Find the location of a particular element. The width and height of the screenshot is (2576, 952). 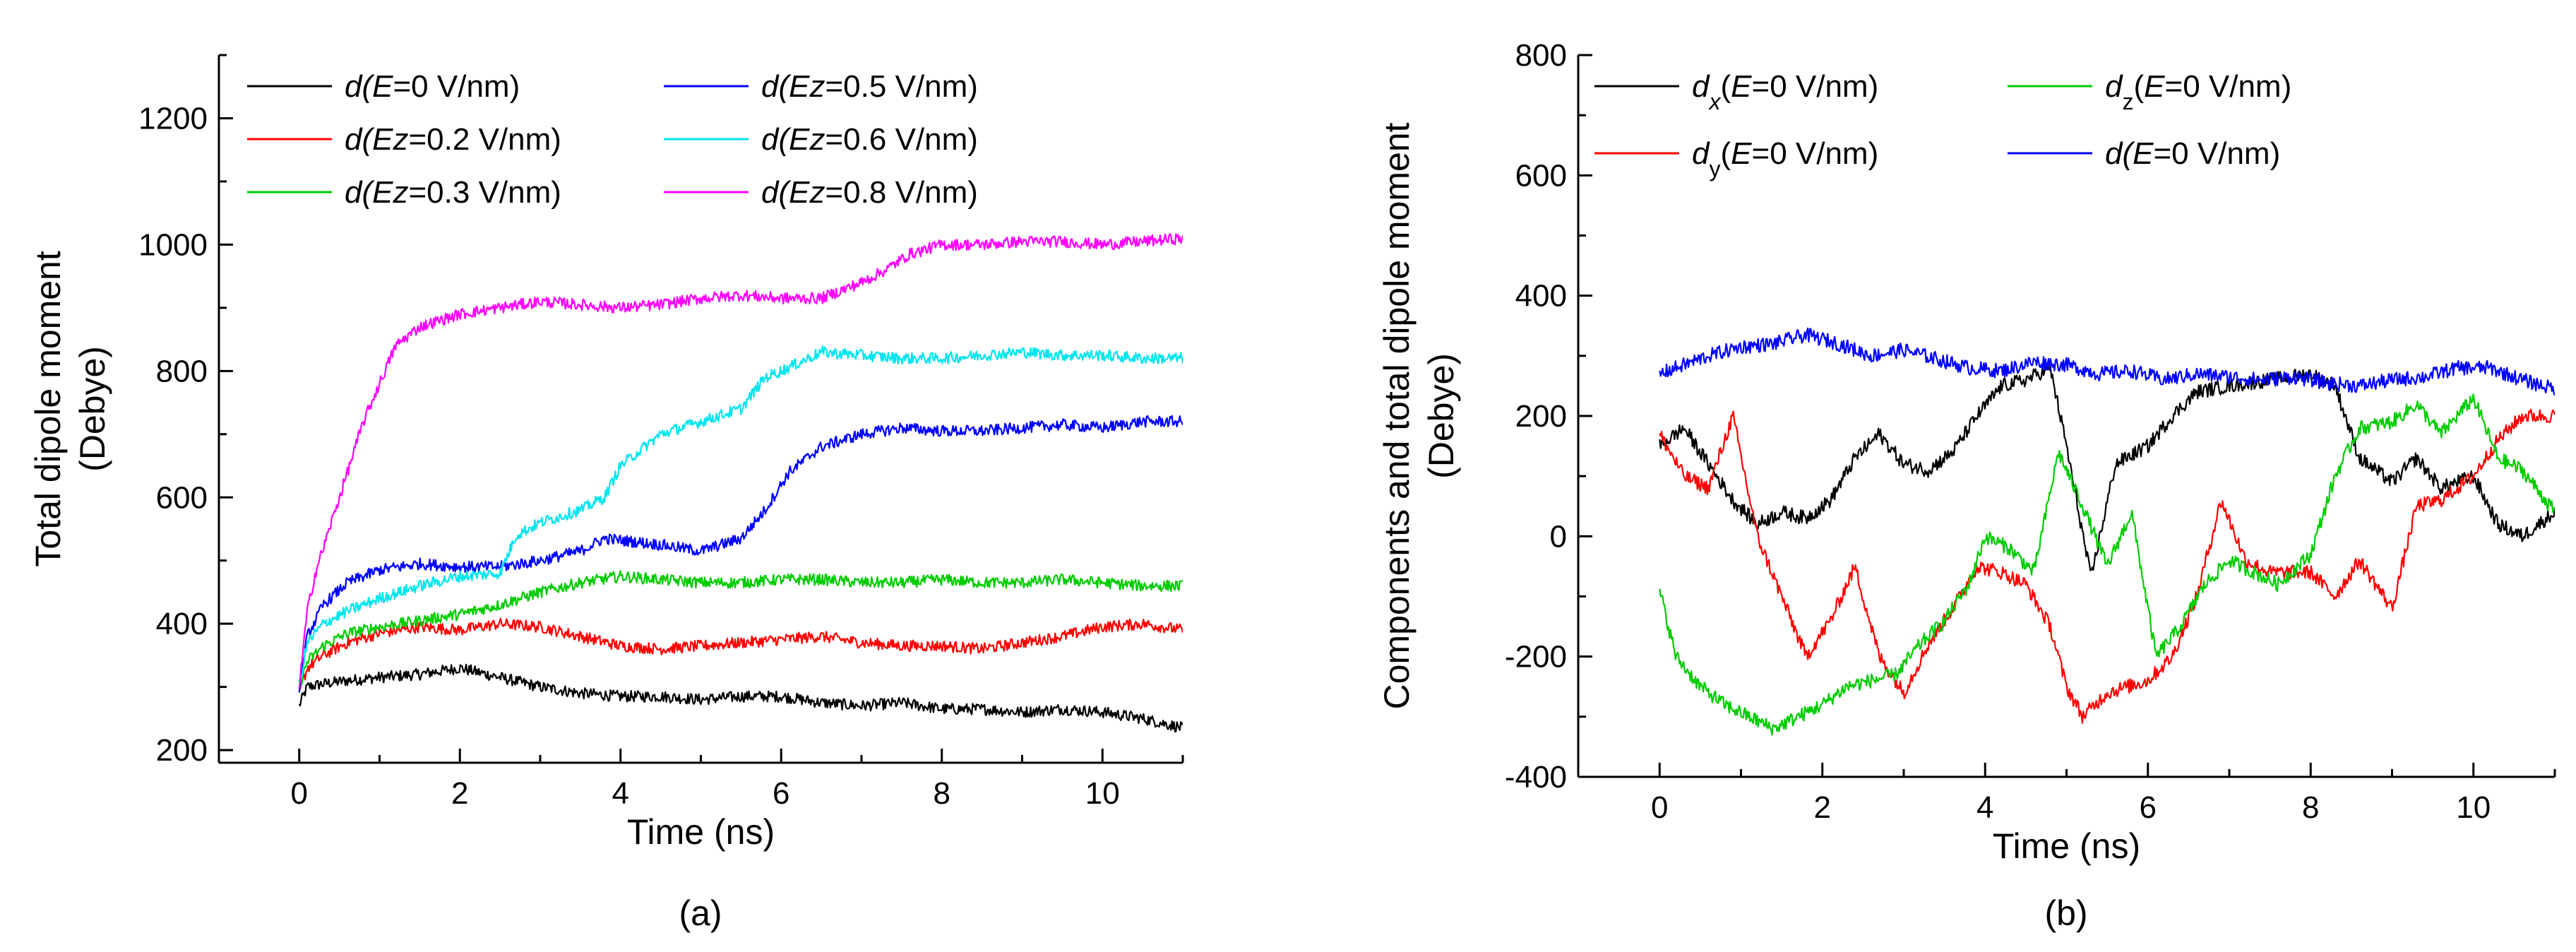

legend-label: d(Ez=0.6 V/nm) is located at coordinates (869, 139).